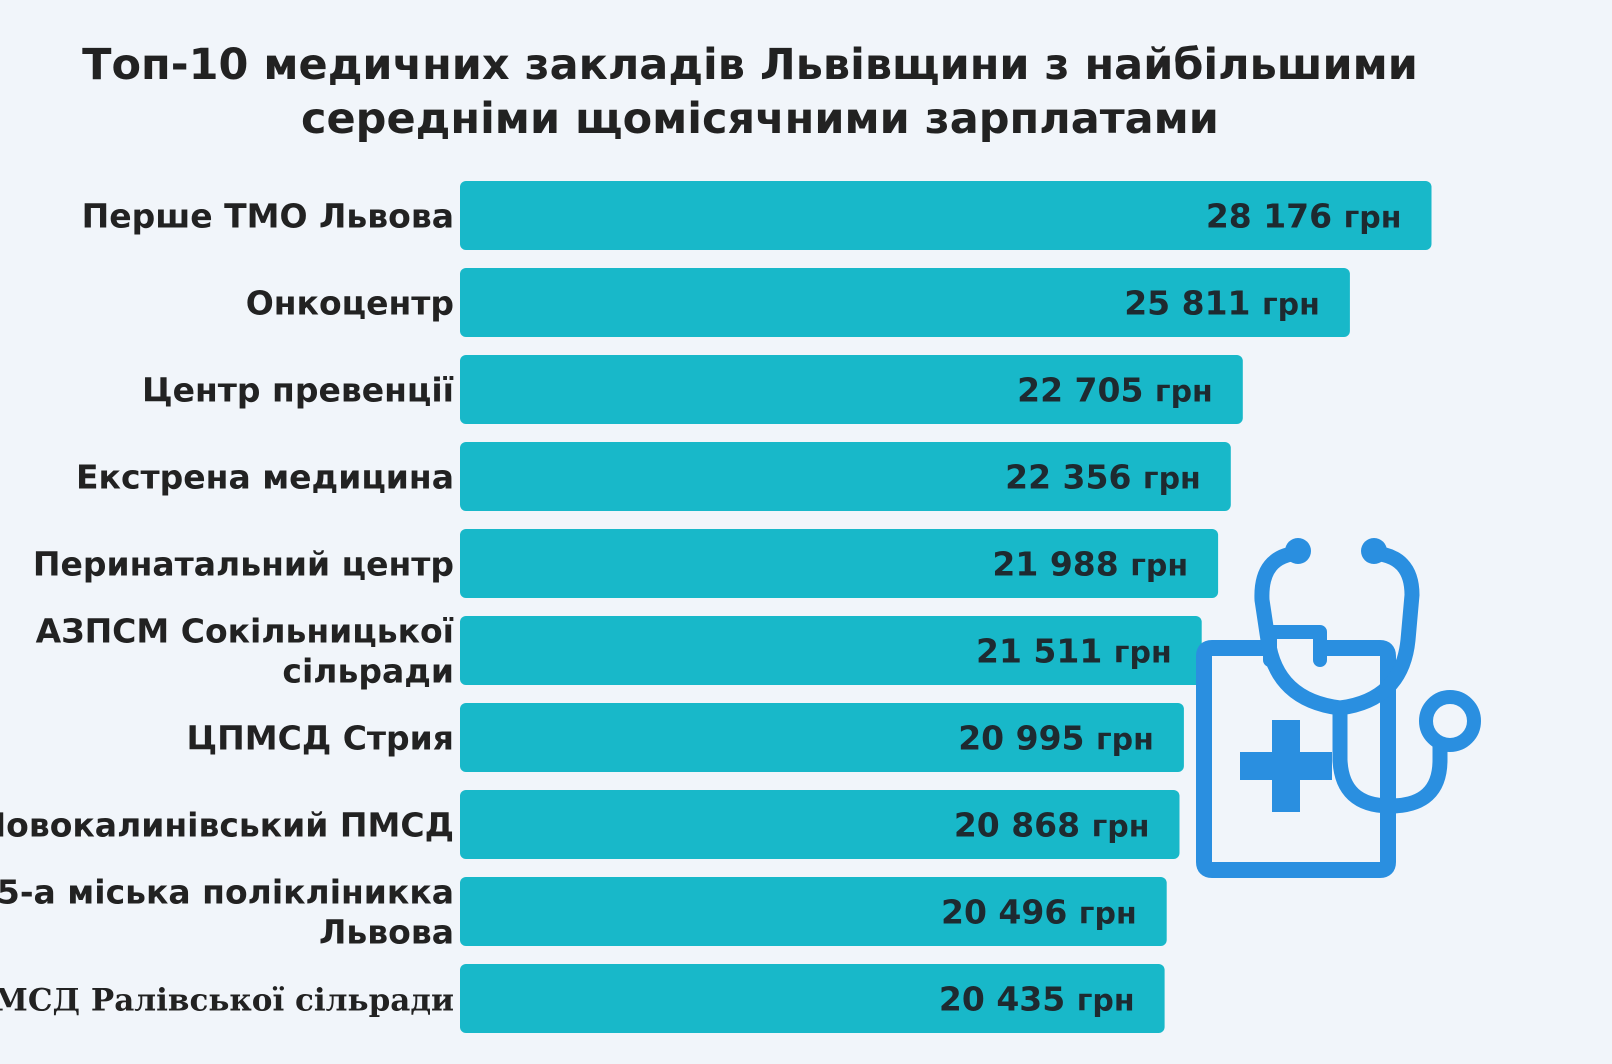  I want to click on stethoscope-chestpiece, so click(1450, 721).